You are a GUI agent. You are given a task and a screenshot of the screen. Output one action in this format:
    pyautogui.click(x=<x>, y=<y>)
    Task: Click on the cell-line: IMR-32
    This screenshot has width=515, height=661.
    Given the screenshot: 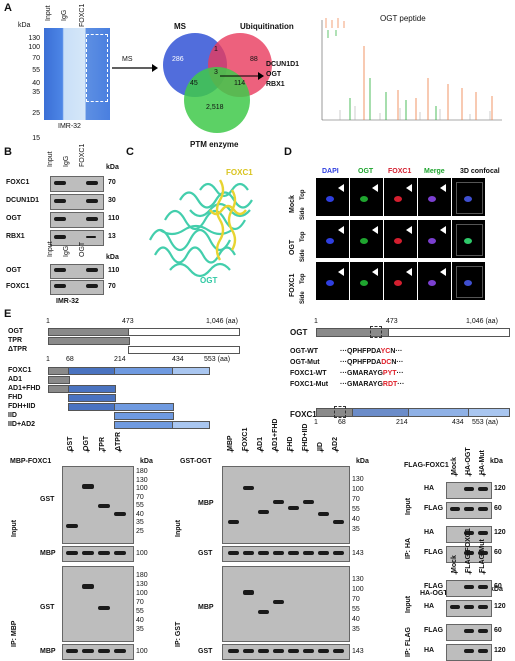 What is the action you would take?
    pyautogui.click(x=69, y=126)
    